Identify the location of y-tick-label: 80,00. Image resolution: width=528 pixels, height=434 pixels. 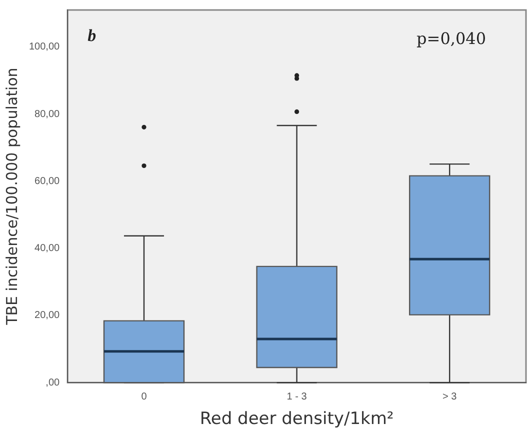
(47, 114).